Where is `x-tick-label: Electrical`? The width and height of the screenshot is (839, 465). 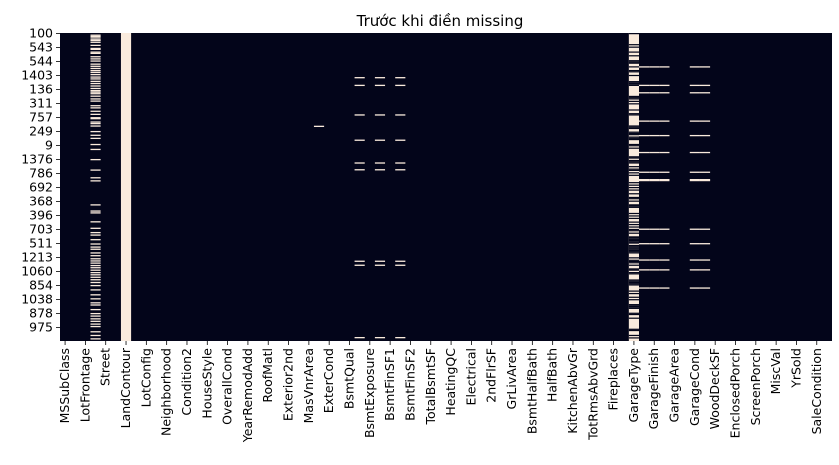 x-tick-label: Electrical is located at coordinates (470, 376).